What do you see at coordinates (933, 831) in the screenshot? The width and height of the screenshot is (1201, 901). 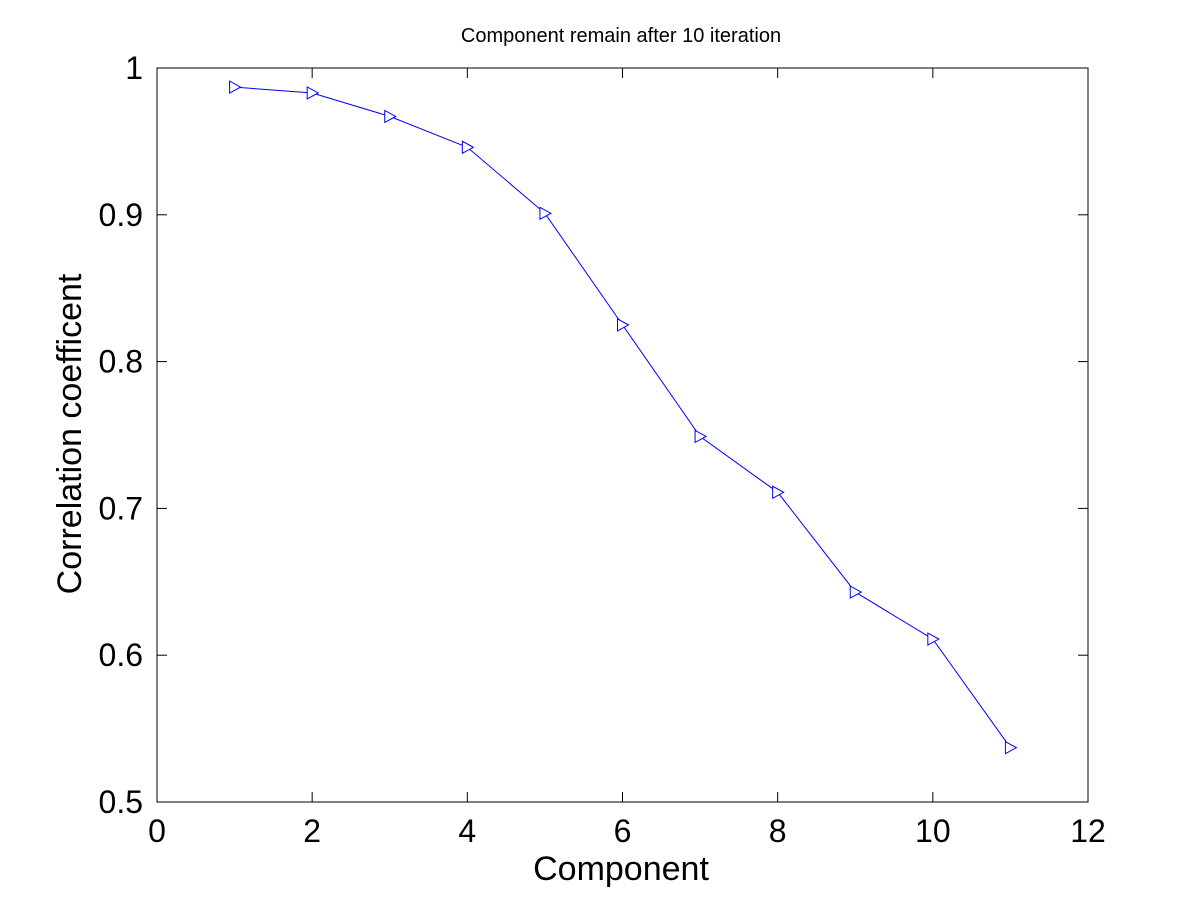 I see `x-tick-label: 10` at bounding box center [933, 831].